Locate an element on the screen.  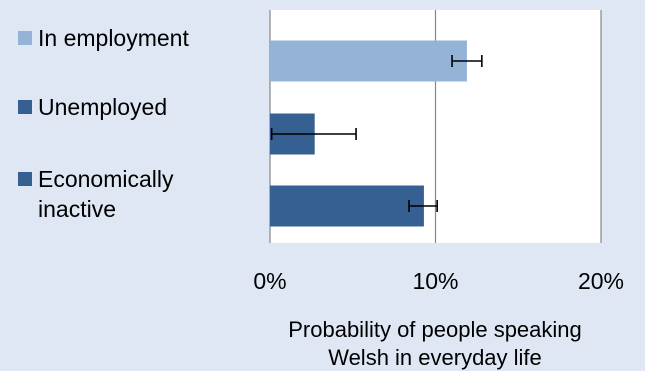
x-tick-label-1: 10% is located at coordinates (435, 281).